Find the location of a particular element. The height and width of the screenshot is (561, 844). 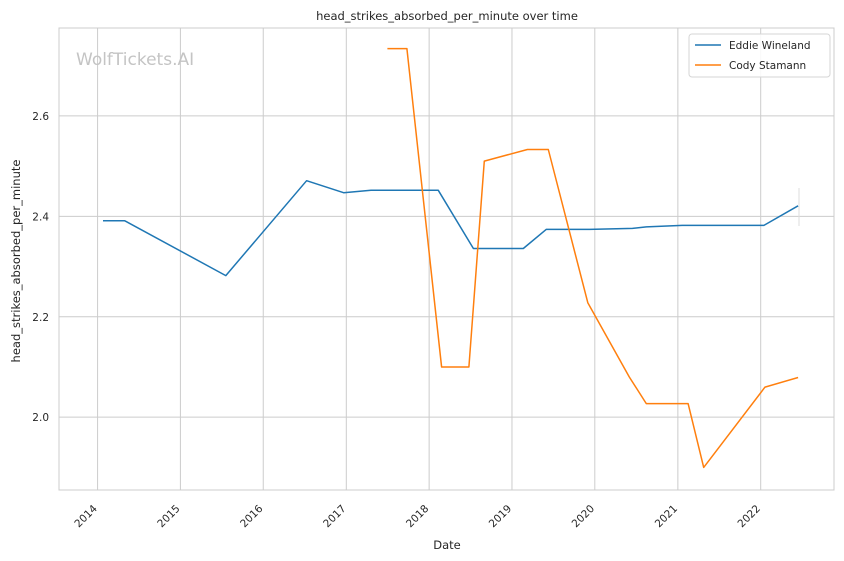

y-tick-label: 2.2 is located at coordinates (40, 318).